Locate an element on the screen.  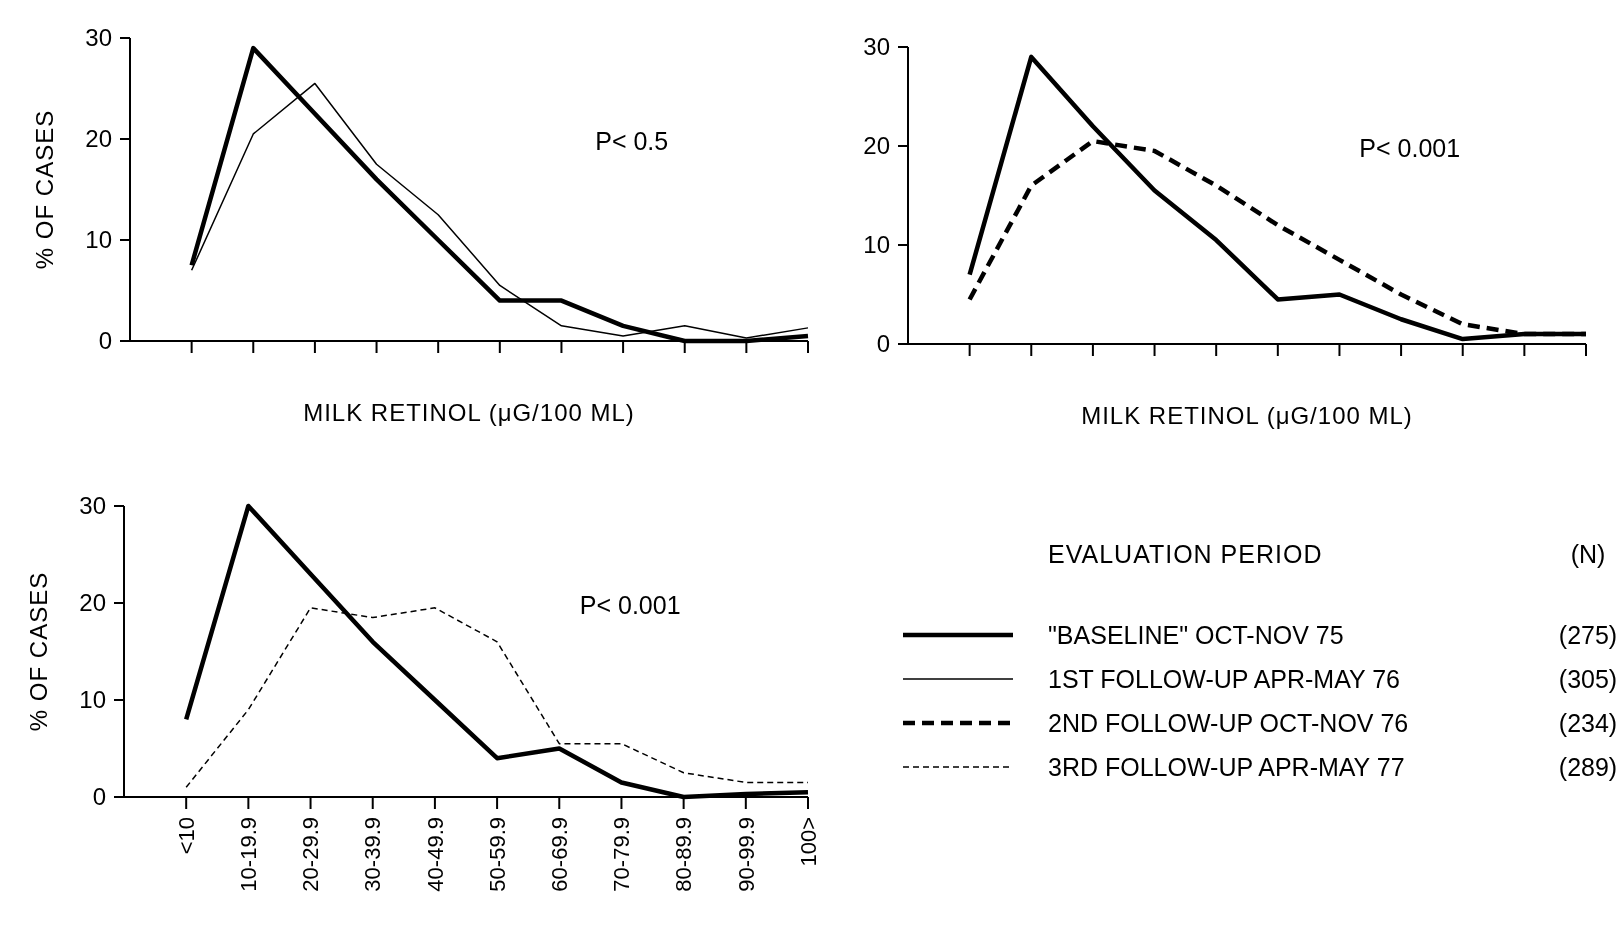
legend-label: "BASELINE" OCT-NOV 75 is located at coordinates (1196, 634).